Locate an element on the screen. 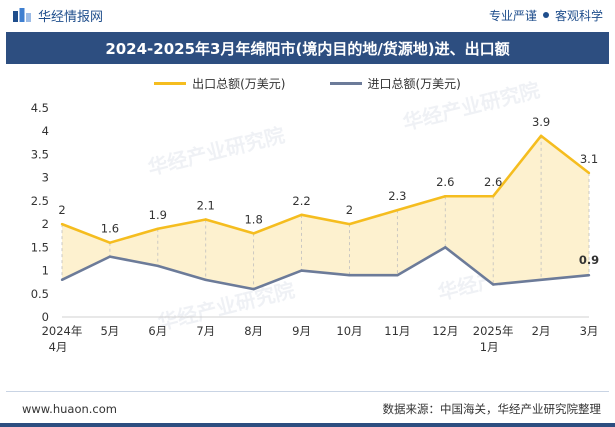  x-tick-label: 11月 is located at coordinates (397, 331).